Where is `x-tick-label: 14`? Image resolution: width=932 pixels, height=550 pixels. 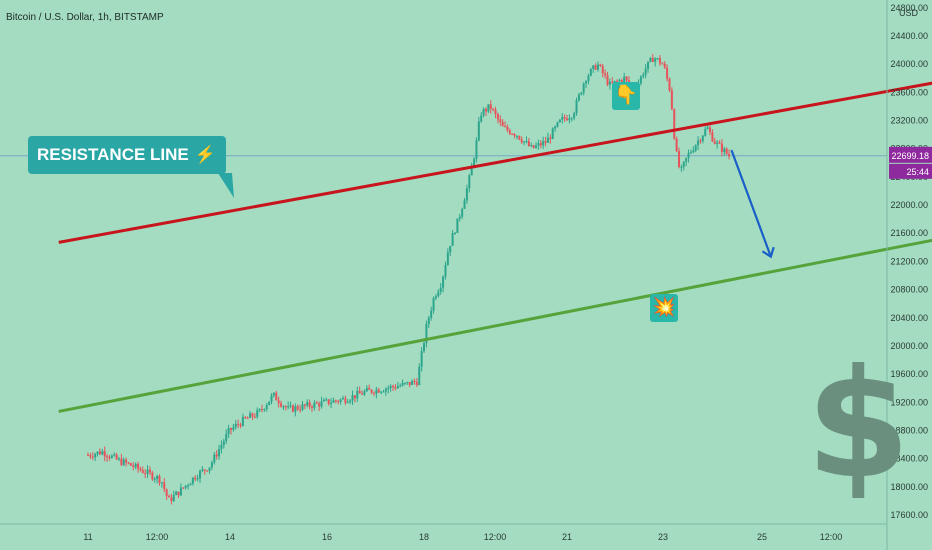
x-tick-label: 14 is located at coordinates (230, 537).